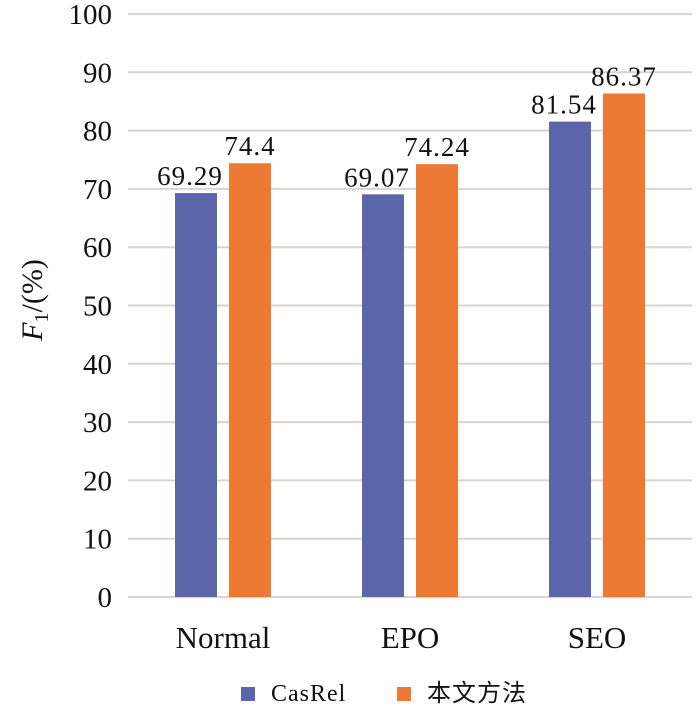 This screenshot has width=700, height=719. I want to click on bar-ours-epo, so click(437, 381).